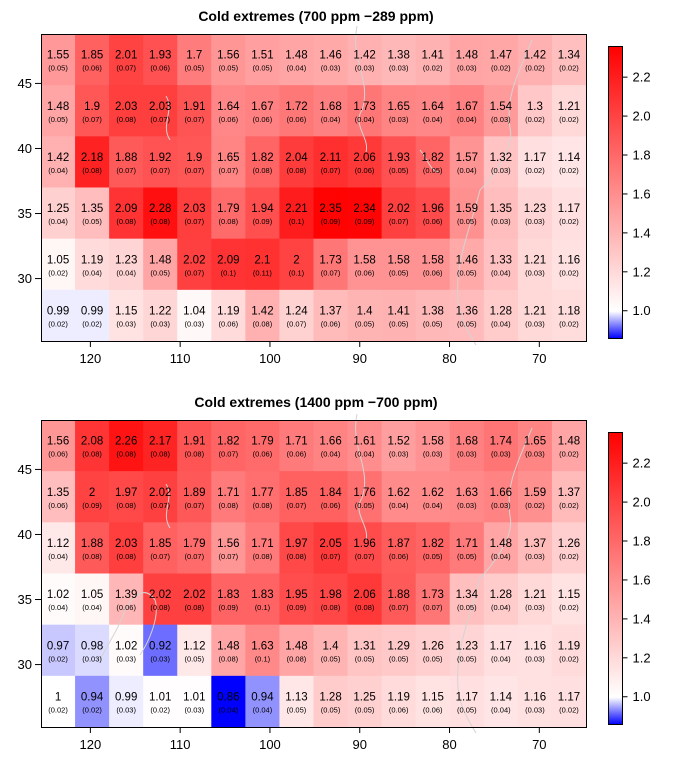  What do you see at coordinates (315, 16) in the screenshot?
I see `chart-title: Cold extremes (700 ppm −289 ppm)` at bounding box center [315, 16].